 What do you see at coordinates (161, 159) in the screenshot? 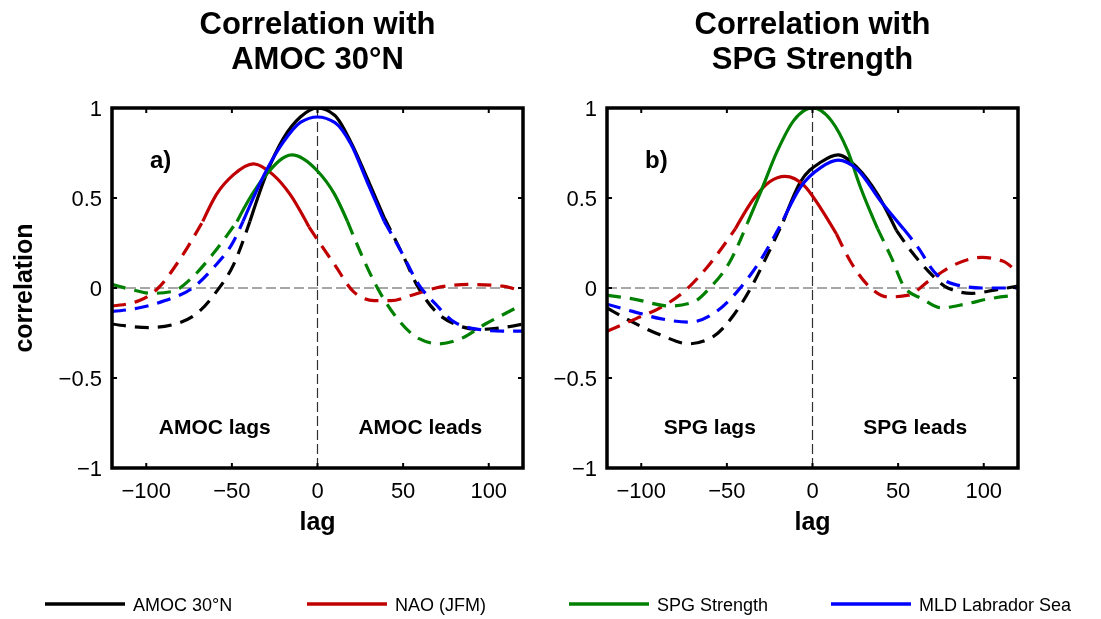
I see `annotation: a)` at bounding box center [161, 159].